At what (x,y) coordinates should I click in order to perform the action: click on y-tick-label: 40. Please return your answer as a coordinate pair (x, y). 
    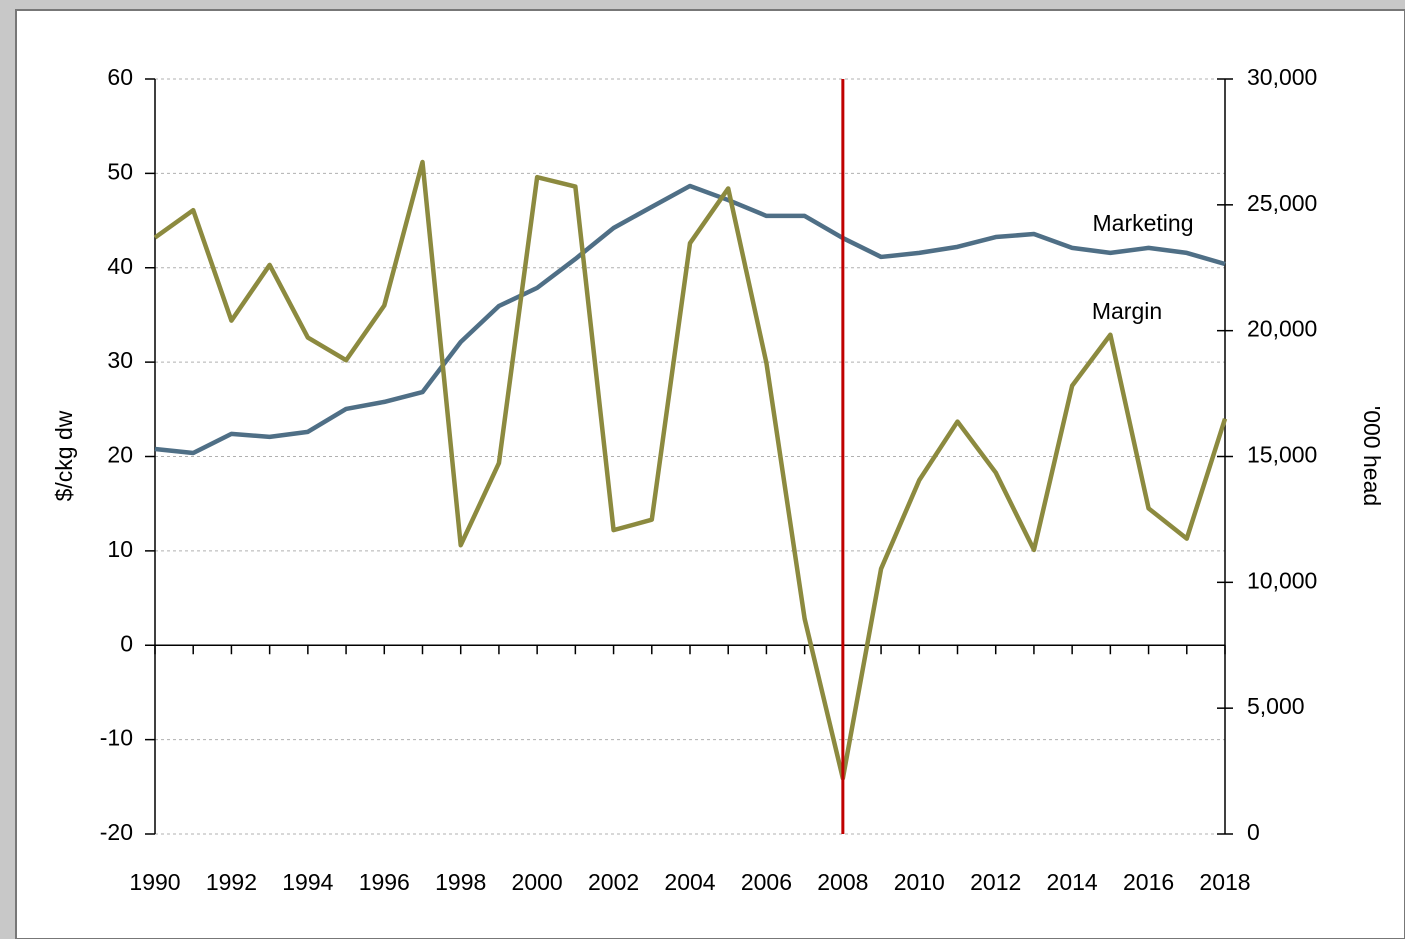
    Looking at the image, I should click on (120, 266).